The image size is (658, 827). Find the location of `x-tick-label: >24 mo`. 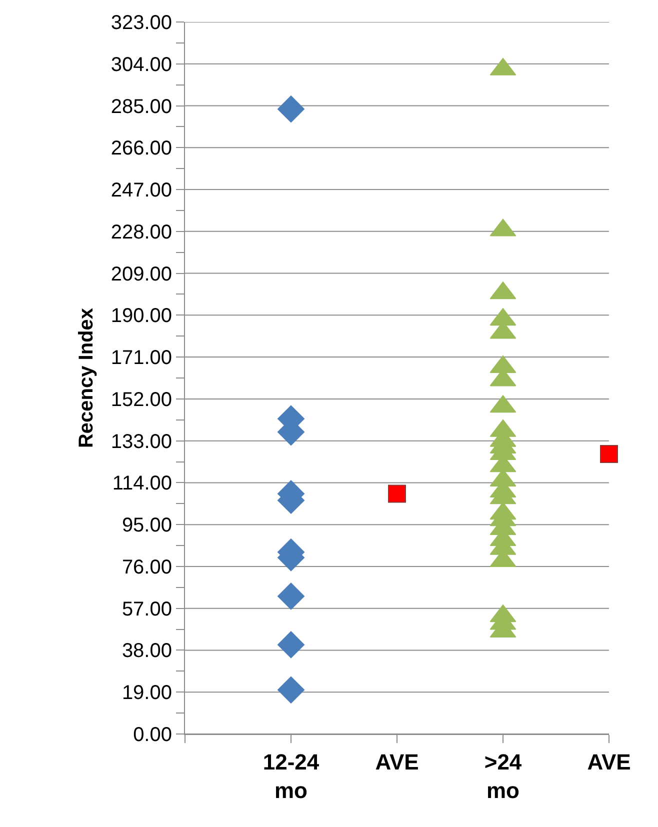

x-tick-label: >24 mo is located at coordinates (503, 776).